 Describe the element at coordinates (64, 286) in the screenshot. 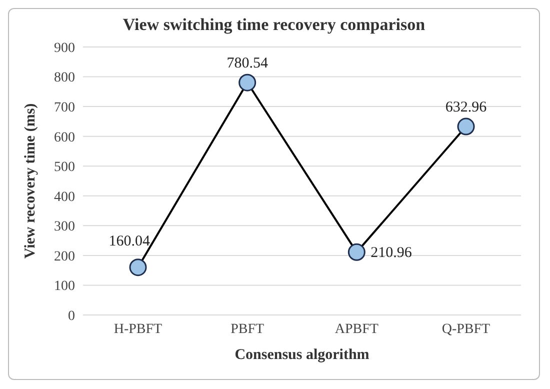

I see `y-tick-label: 100` at that location.